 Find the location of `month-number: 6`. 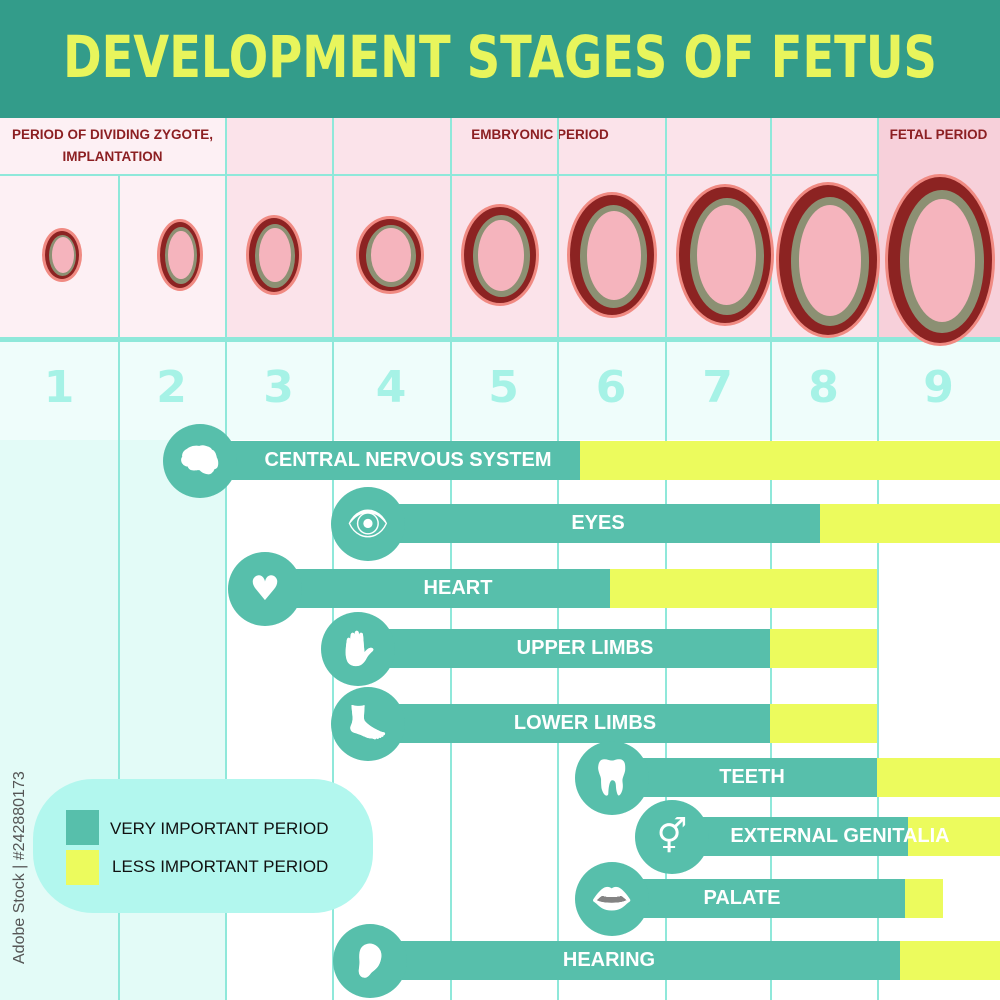

month-number: 6 is located at coordinates (611, 387).